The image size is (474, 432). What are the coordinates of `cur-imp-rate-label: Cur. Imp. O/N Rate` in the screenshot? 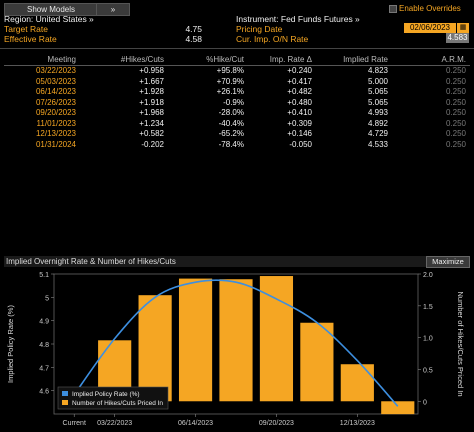 It's located at (272, 39).